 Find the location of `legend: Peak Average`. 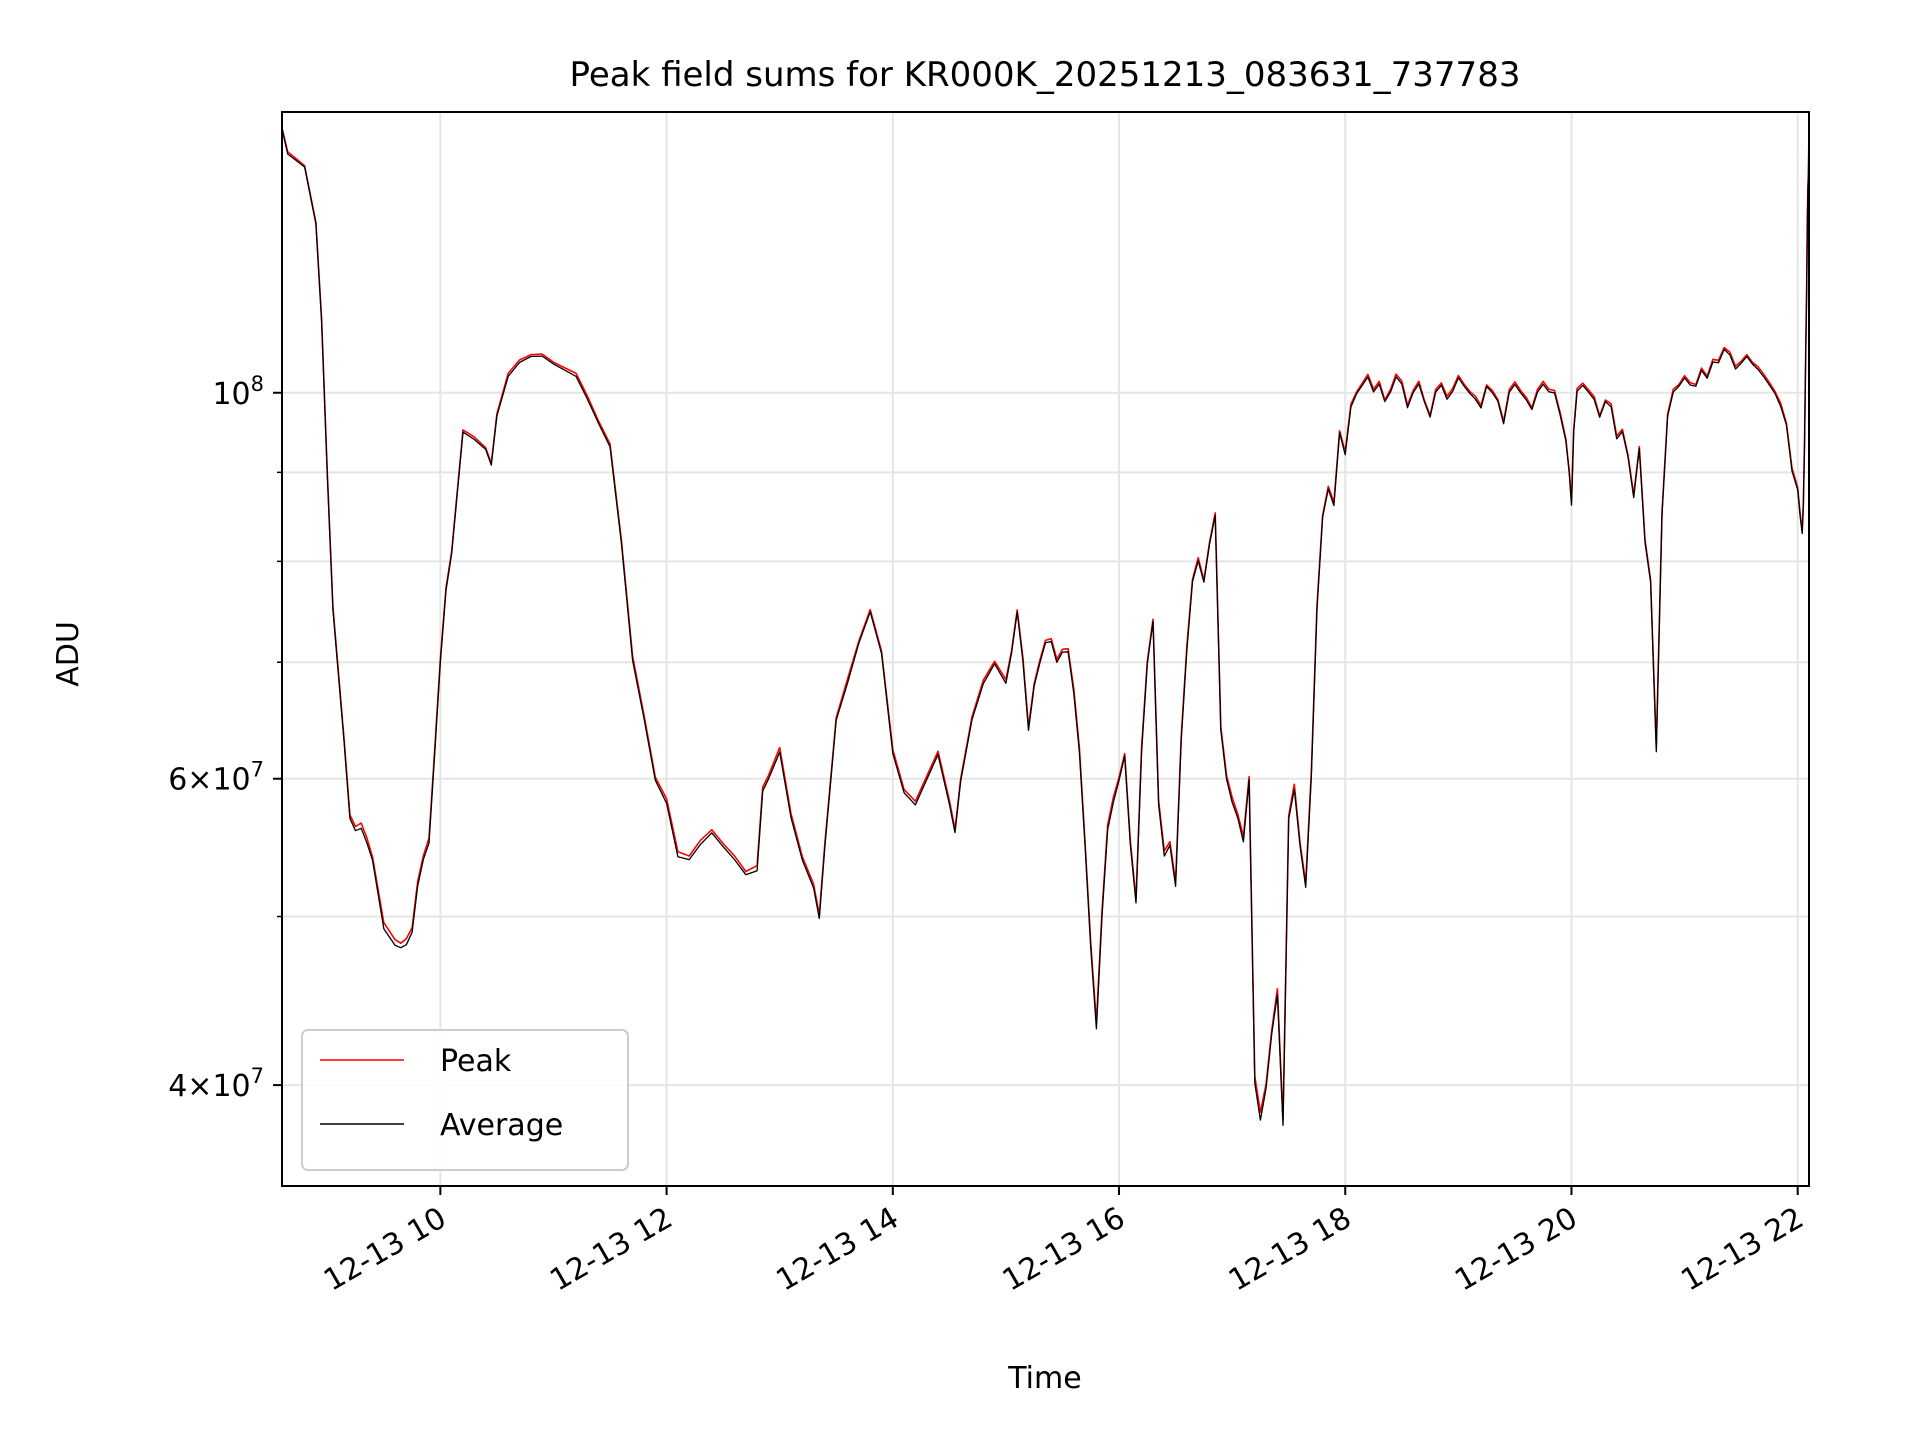

legend: Peak Average is located at coordinates (465, 1100).